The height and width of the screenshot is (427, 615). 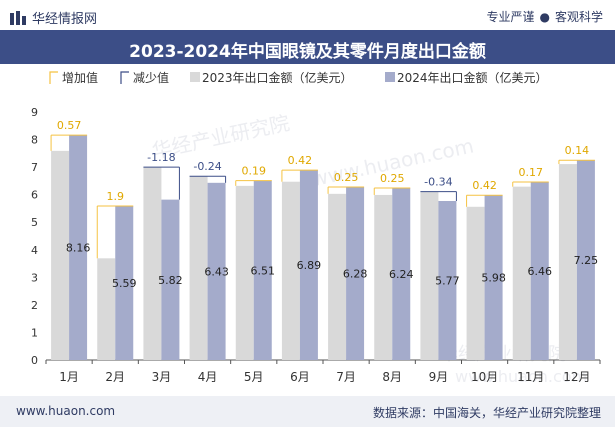 I want to click on value-label: 6.89, so click(x=309, y=265).